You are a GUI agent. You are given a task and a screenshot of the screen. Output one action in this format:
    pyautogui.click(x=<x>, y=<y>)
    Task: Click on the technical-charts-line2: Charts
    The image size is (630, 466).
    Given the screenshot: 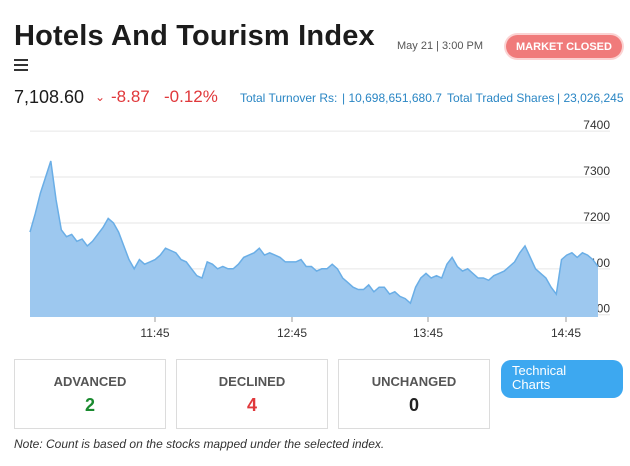 What is the action you would take?
    pyautogui.click(x=531, y=384)
    